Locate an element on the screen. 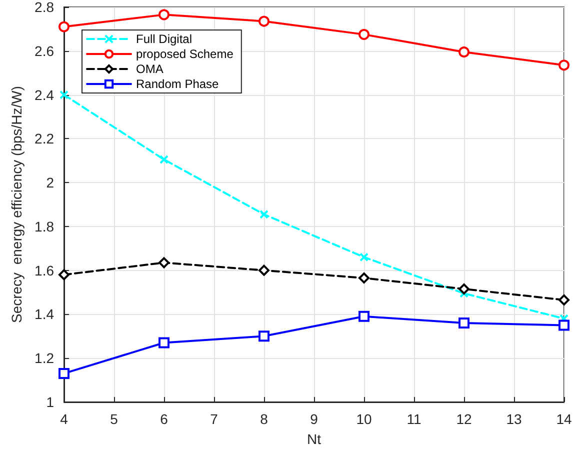 Image resolution: width=585 pixels, height=455 pixels. x-tick-label: 9 is located at coordinates (314, 419).